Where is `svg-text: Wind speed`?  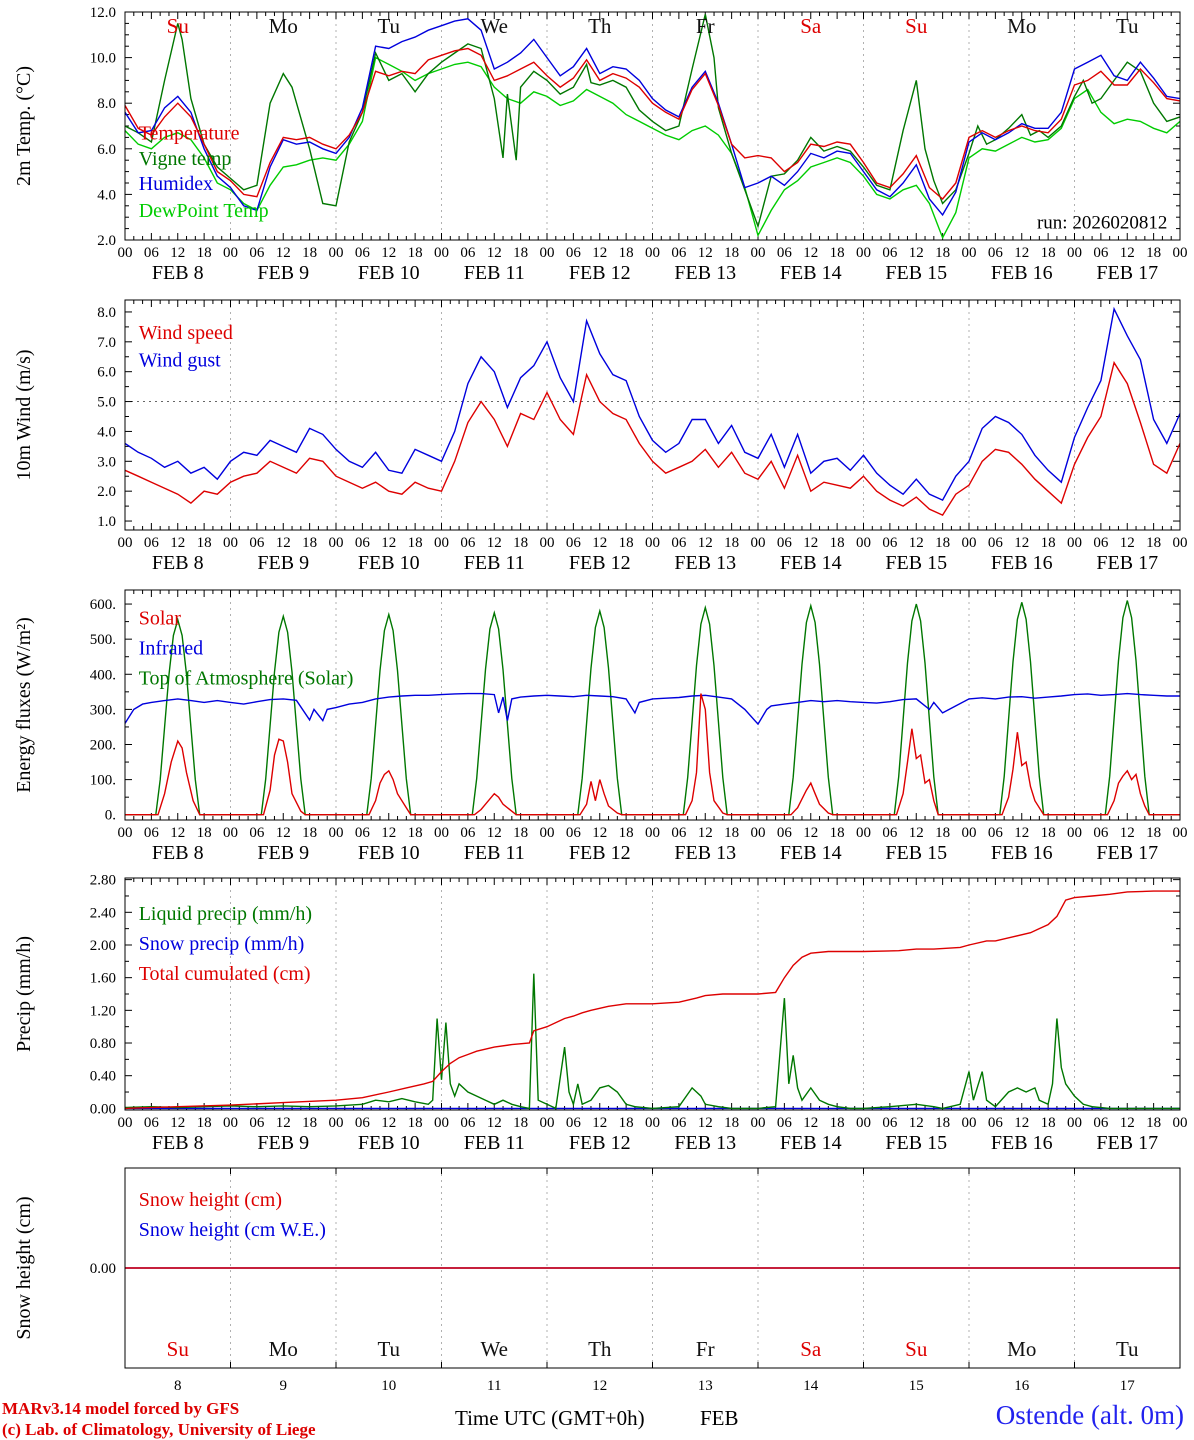
svg-text: Wind speed is located at coordinates (186, 333).